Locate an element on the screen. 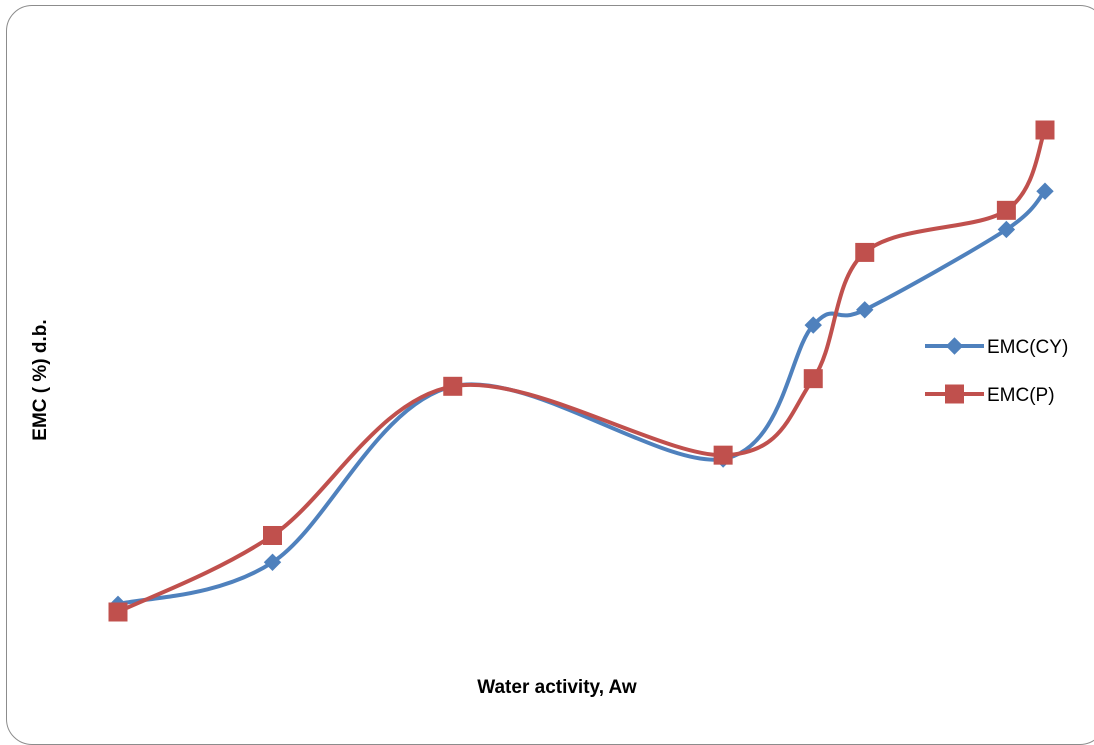 The image size is (1094, 745). y-axis-title: EMC ( %) d.b. is located at coordinates (40, 379).